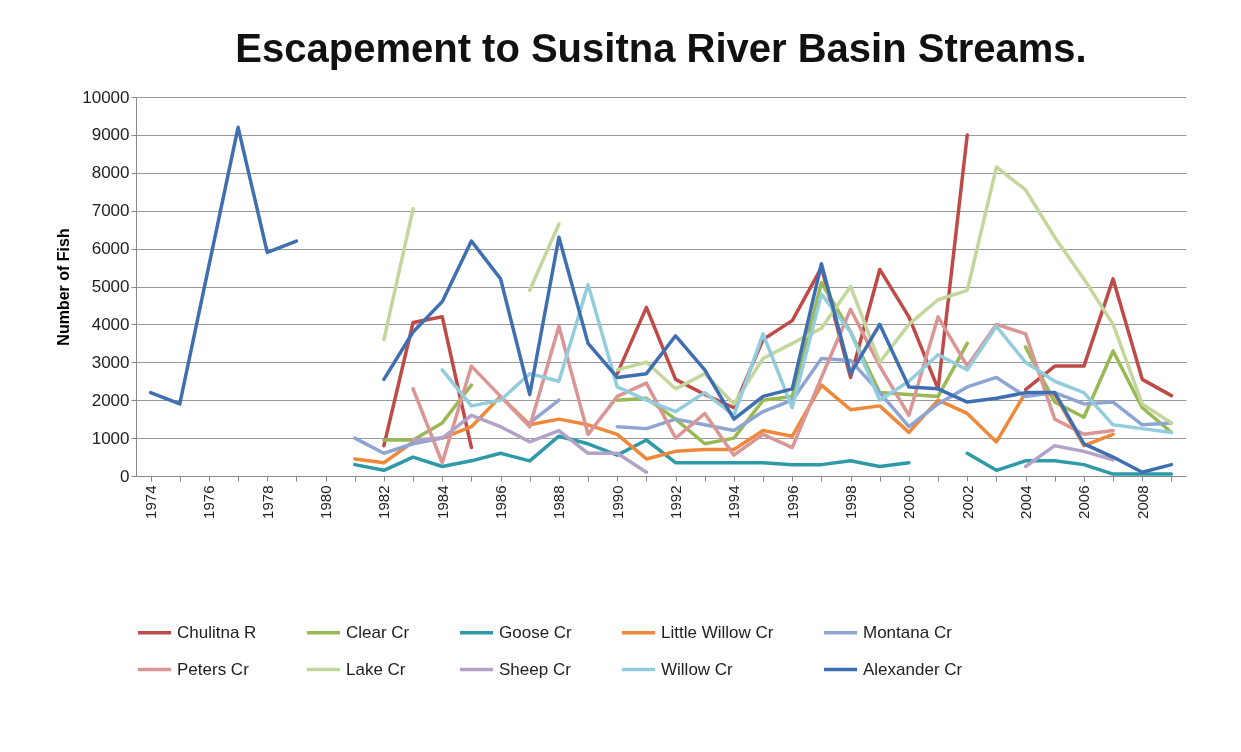 The width and height of the screenshot is (1241, 752). Describe the element at coordinates (535, 669) in the screenshot. I see `legend-label: Sheep Cr` at that location.